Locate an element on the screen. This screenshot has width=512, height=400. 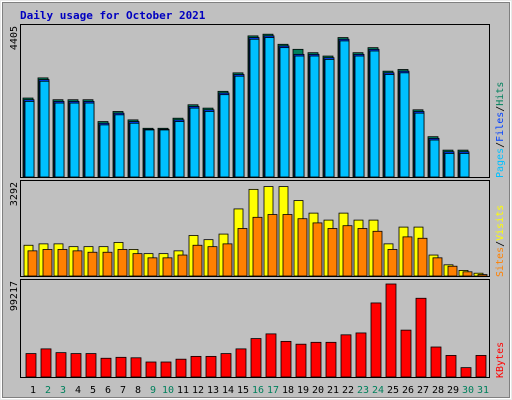
visits-sites-max-label: 3292 is located at coordinates (14, 194).